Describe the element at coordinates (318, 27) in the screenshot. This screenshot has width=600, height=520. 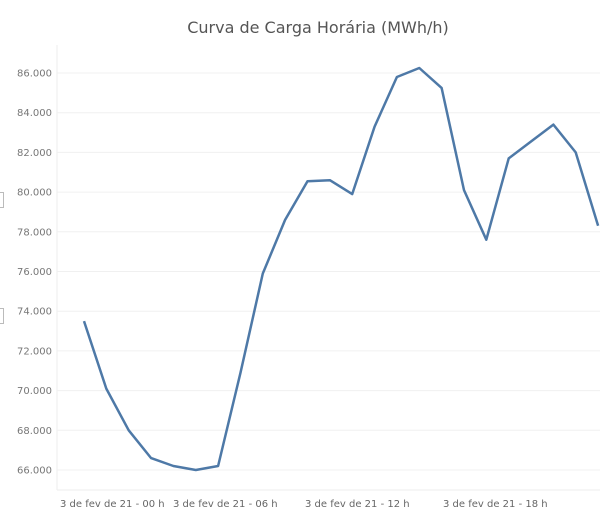
I see `chart-title: Curva de Carga Horária (MWh/h)` at that location.